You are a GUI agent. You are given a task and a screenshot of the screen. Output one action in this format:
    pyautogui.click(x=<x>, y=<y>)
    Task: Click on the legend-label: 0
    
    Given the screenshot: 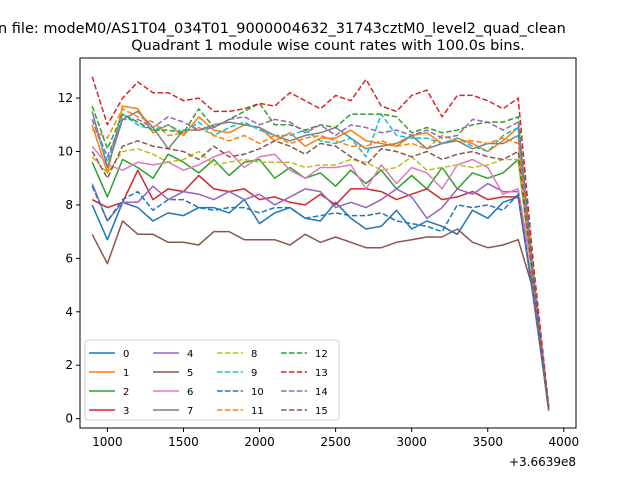 What is the action you would take?
    pyautogui.click(x=126, y=354)
    